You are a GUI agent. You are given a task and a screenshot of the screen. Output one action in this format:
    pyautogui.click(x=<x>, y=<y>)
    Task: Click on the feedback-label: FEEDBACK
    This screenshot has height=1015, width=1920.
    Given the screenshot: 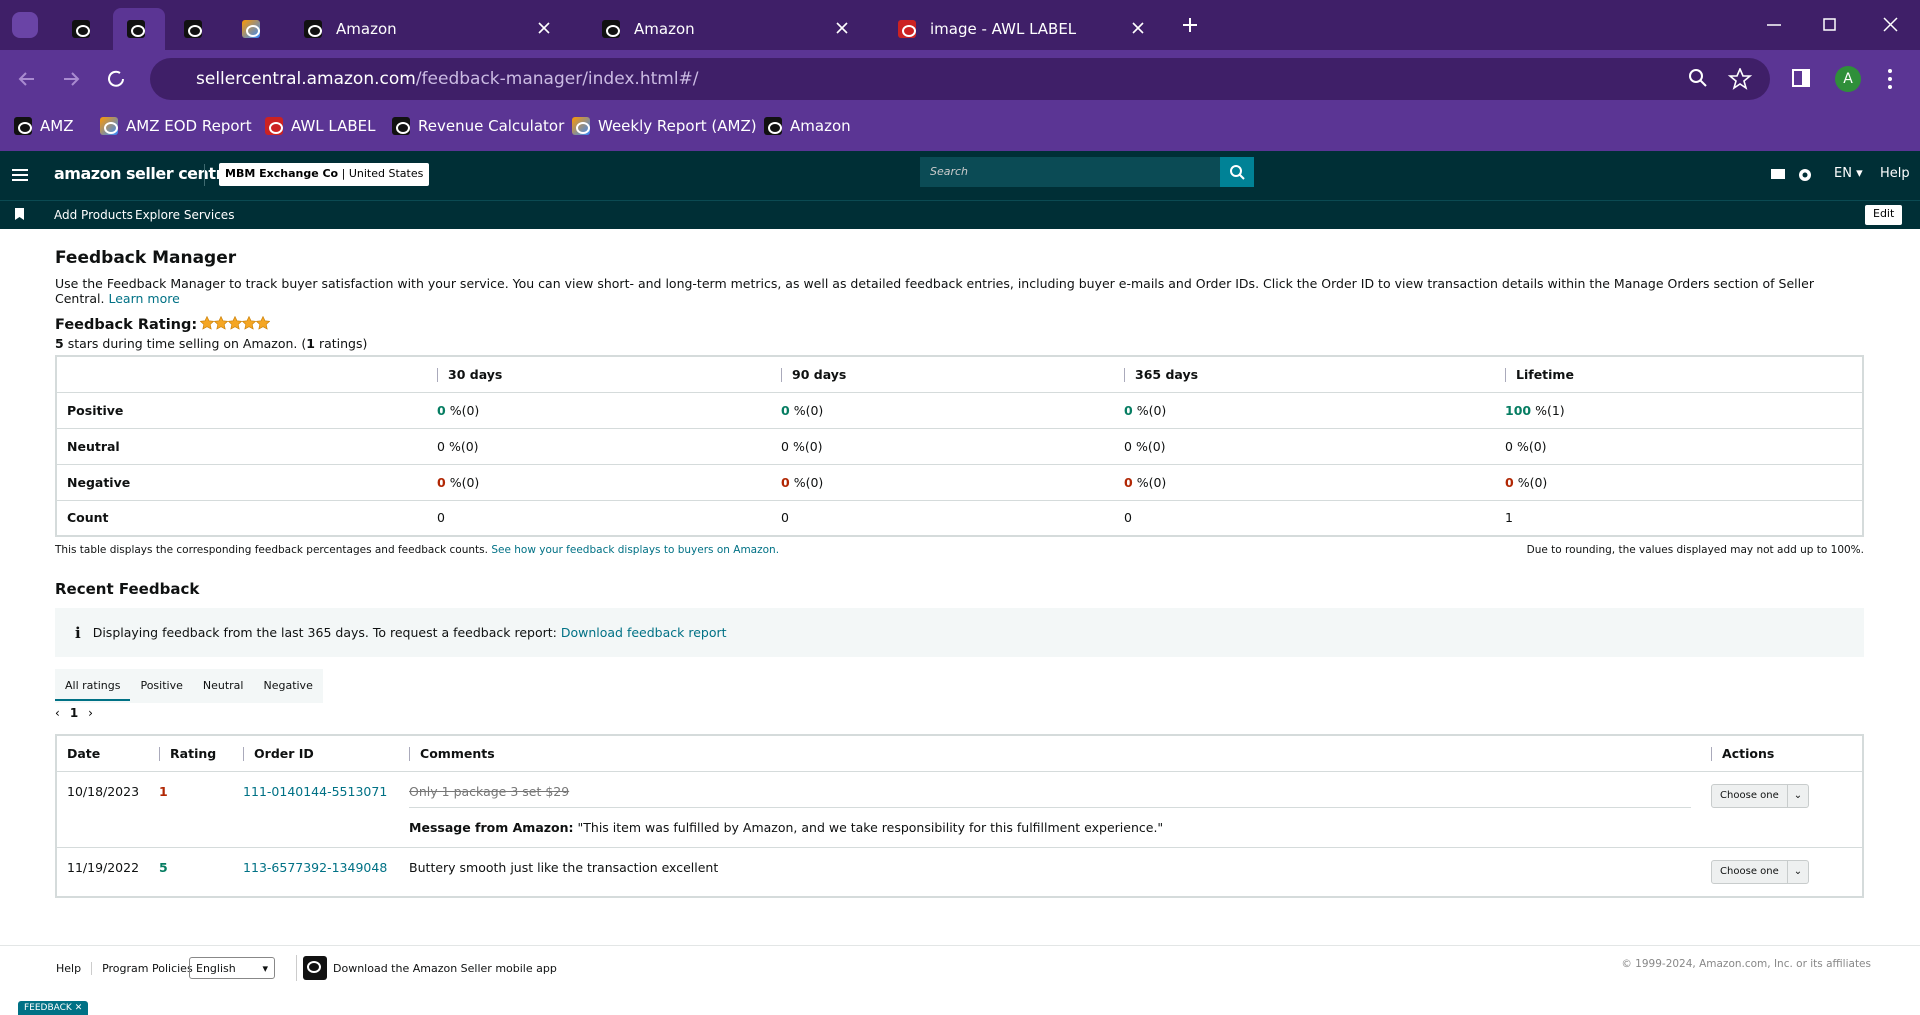 What is the action you would take?
    pyautogui.click(x=48, y=1008)
    